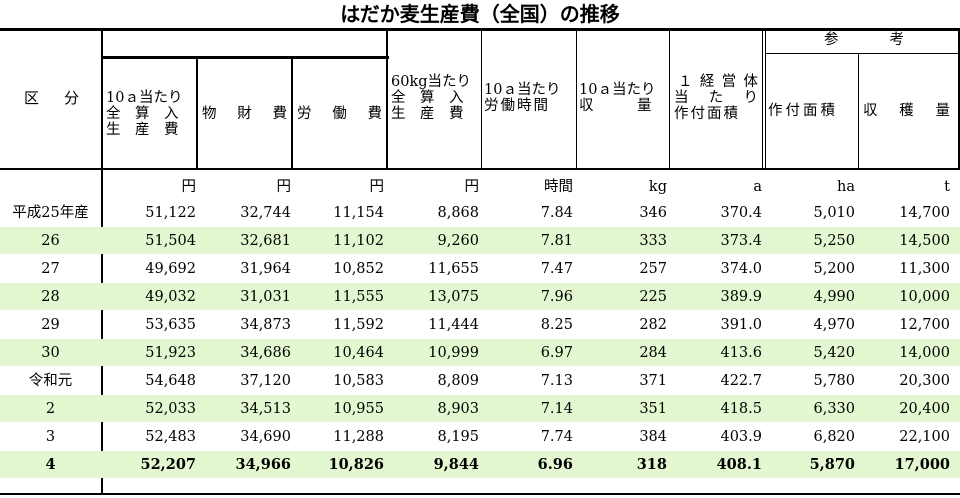 Image resolution: width=960 pixels, height=498 pixels. Describe the element at coordinates (556, 437) in the screenshot. I see `table-cell: 7.74` at that location.